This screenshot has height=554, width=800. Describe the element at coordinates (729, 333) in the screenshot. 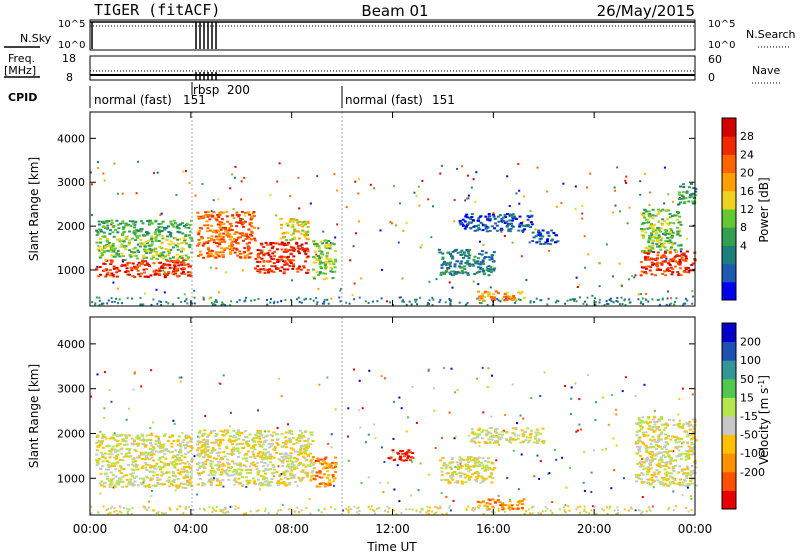

I see `colorbar-segment` at that location.